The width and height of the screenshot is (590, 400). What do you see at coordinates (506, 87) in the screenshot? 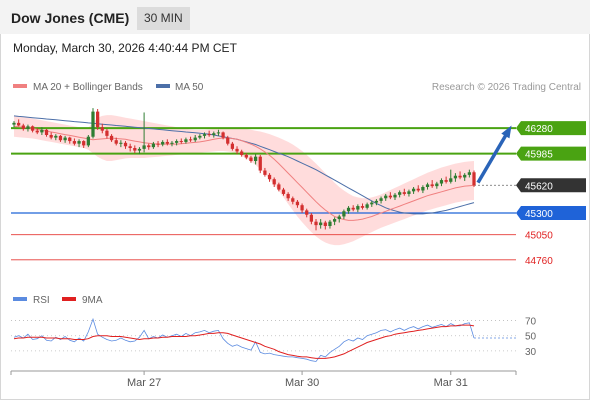
I see `credit-text: Research © 2026 Trading Central` at bounding box center [506, 87].